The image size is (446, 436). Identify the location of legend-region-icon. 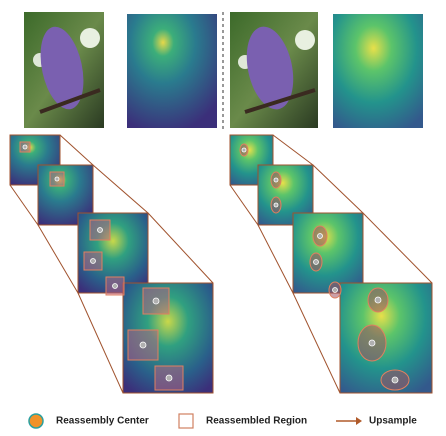
(186, 421).